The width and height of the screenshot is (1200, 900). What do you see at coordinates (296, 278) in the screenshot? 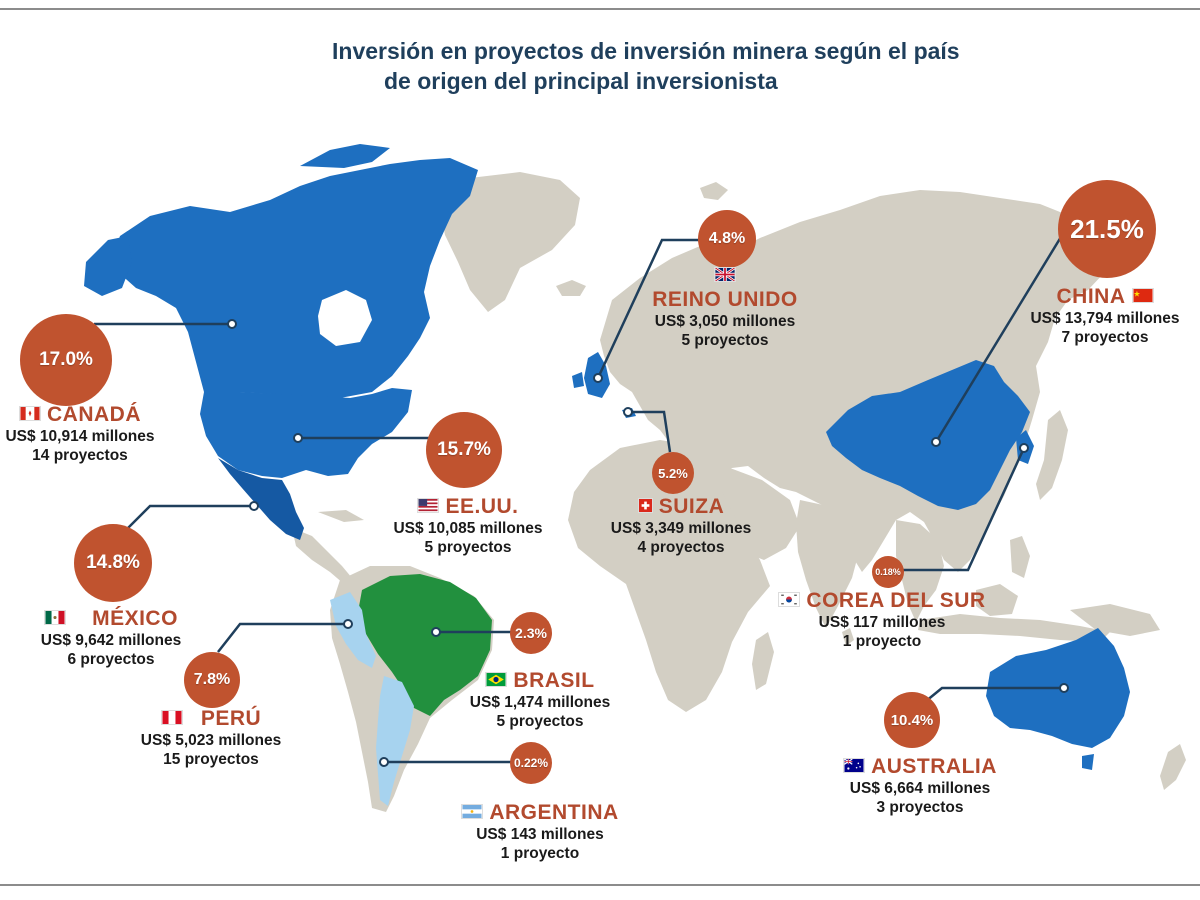
I see `canada-shape` at bounding box center [296, 278].